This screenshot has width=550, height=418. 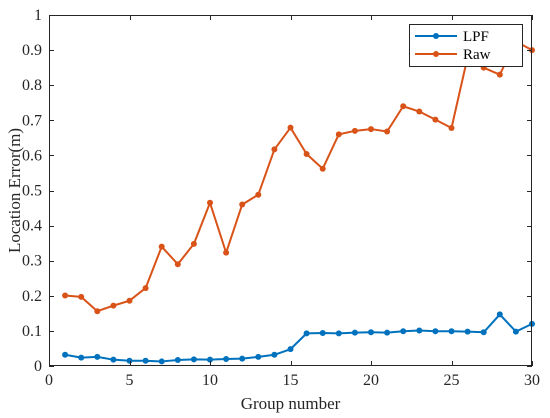 I want to click on x-tick-label: 0, so click(x=49, y=380).